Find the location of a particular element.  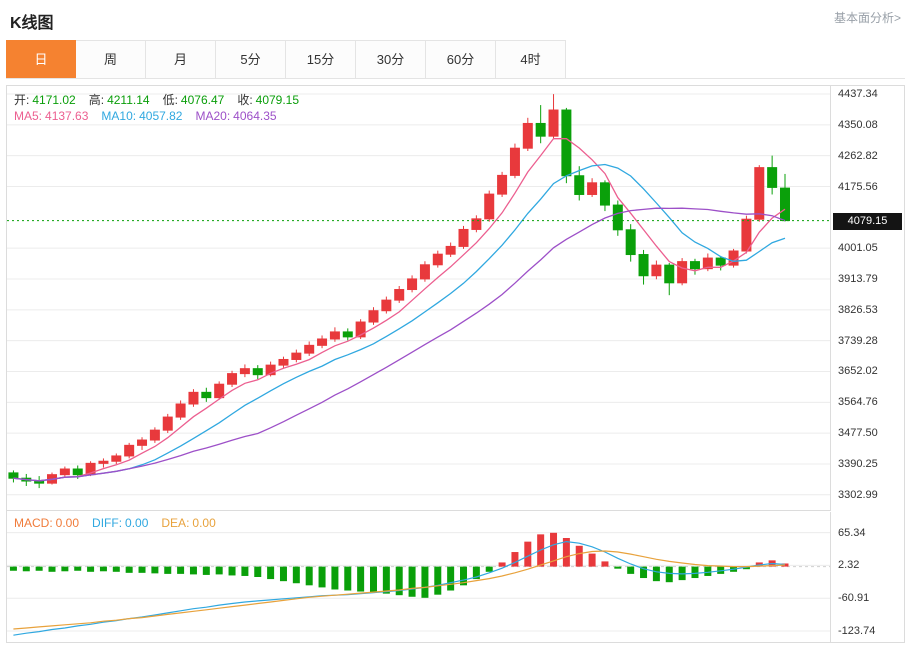

tab-5min: 5分 is located at coordinates (251, 59).